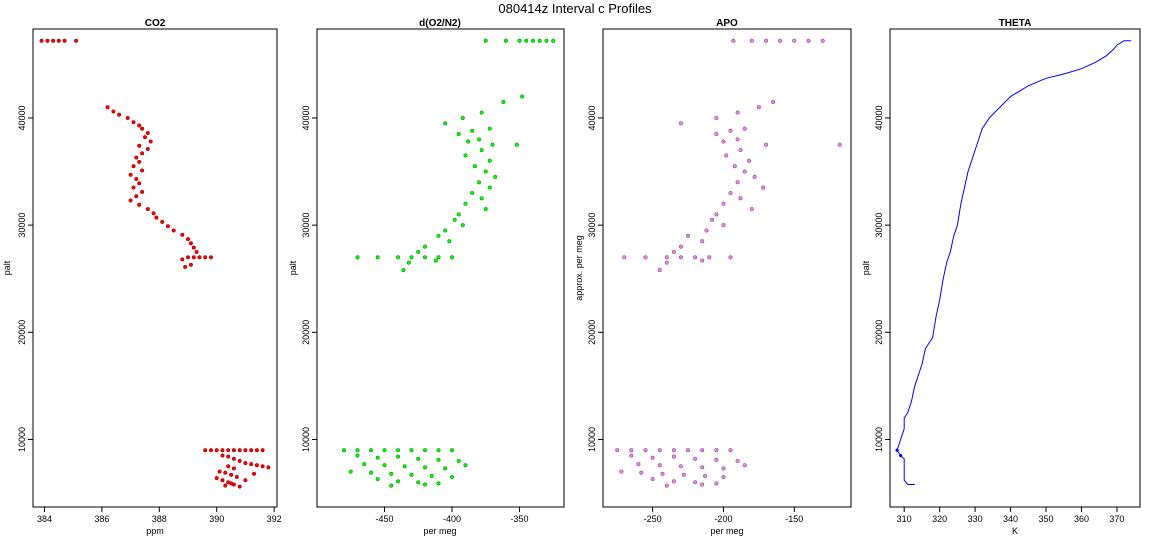 The image size is (1150, 550). Describe the element at coordinates (1081, 519) in the screenshot. I see `x-tick-label: 360` at that location.